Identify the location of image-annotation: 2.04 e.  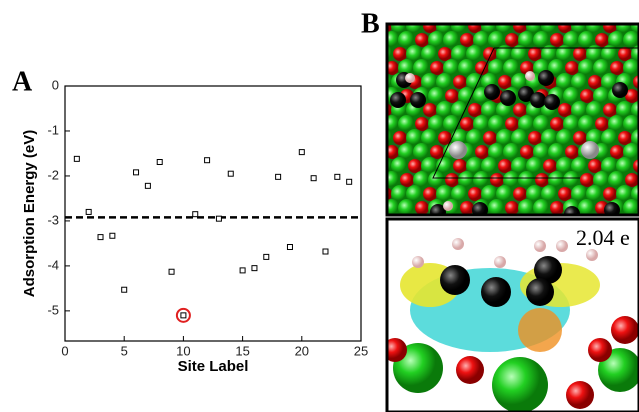
(603, 237).